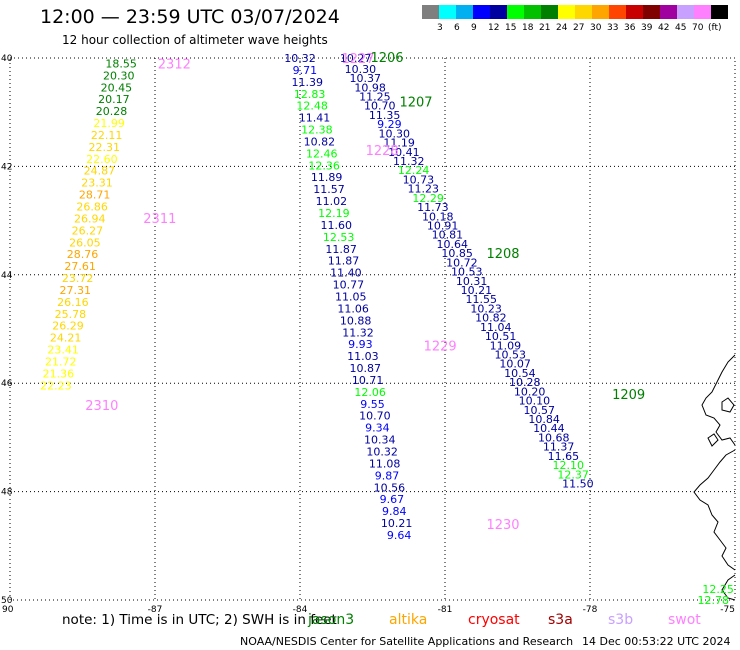 This screenshot has width=740, height=650. What do you see at coordinates (174, 64) in the screenshot?
I see `pass-time-label: 2312` at bounding box center [174, 64].